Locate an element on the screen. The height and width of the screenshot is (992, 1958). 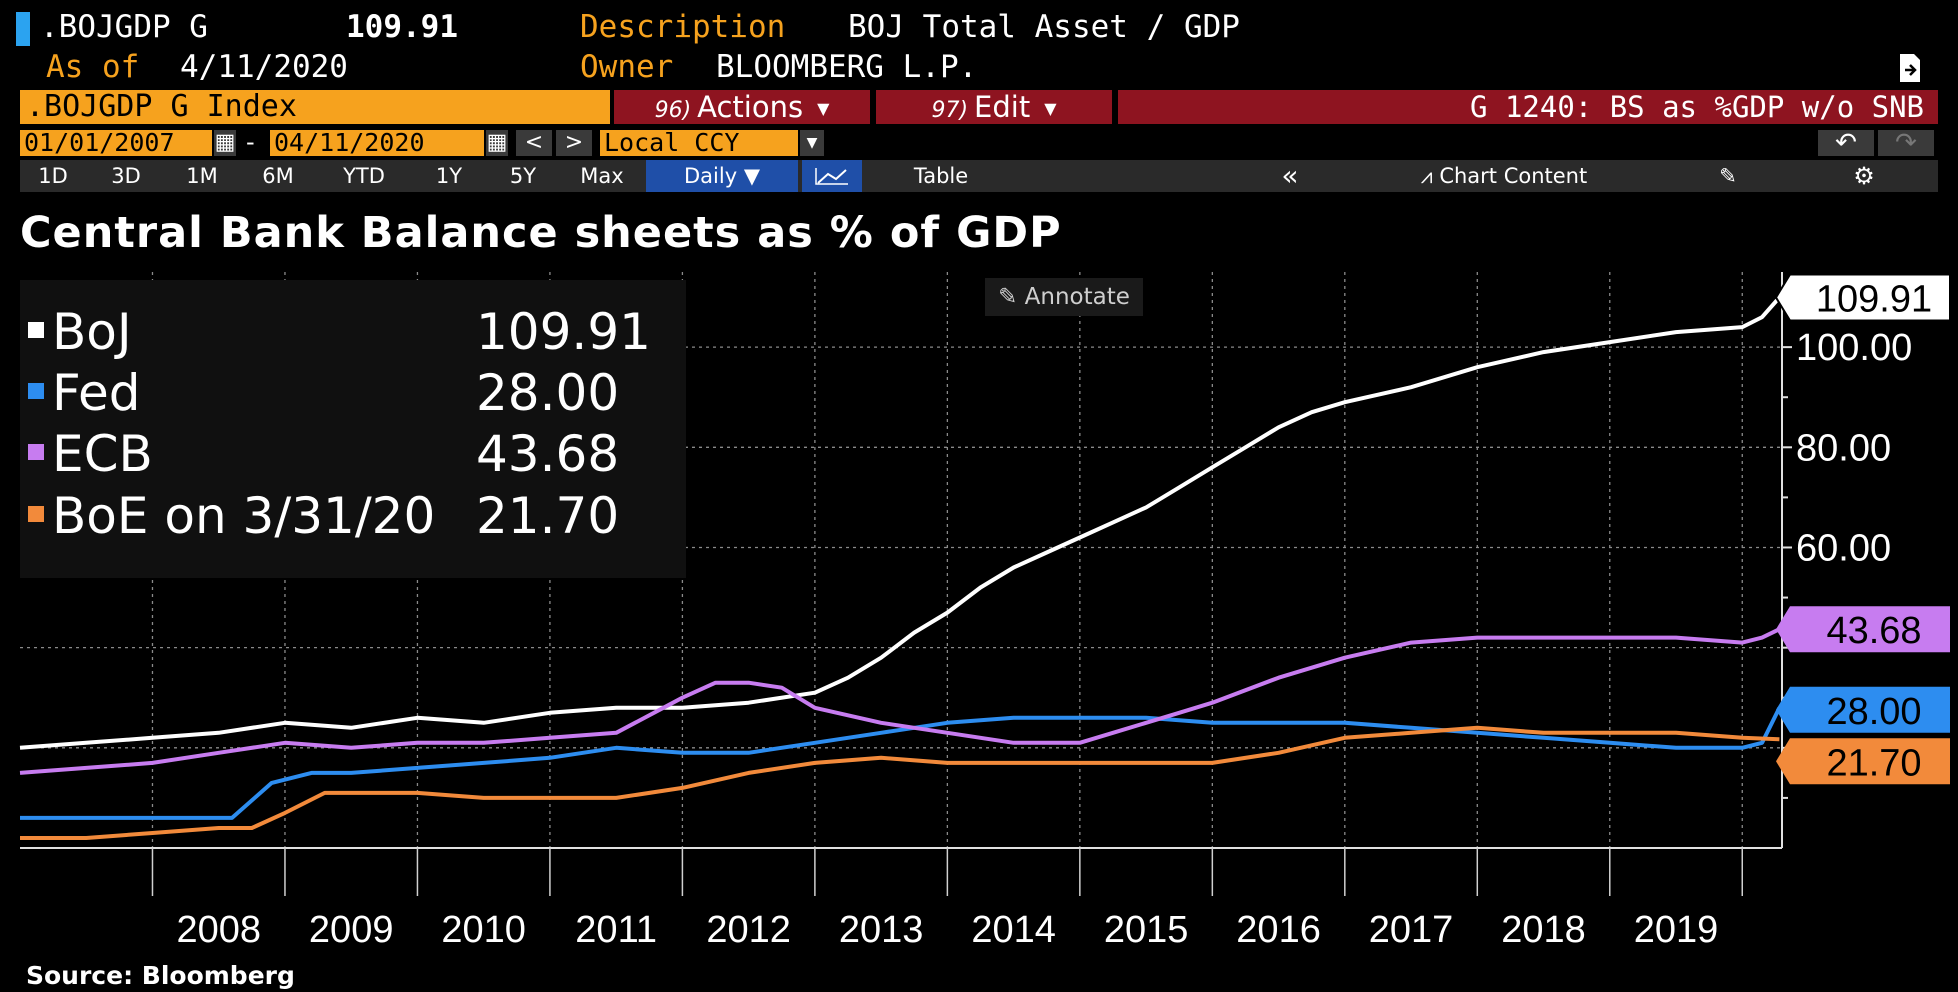
range-ytd: YTD is located at coordinates (364, 176).